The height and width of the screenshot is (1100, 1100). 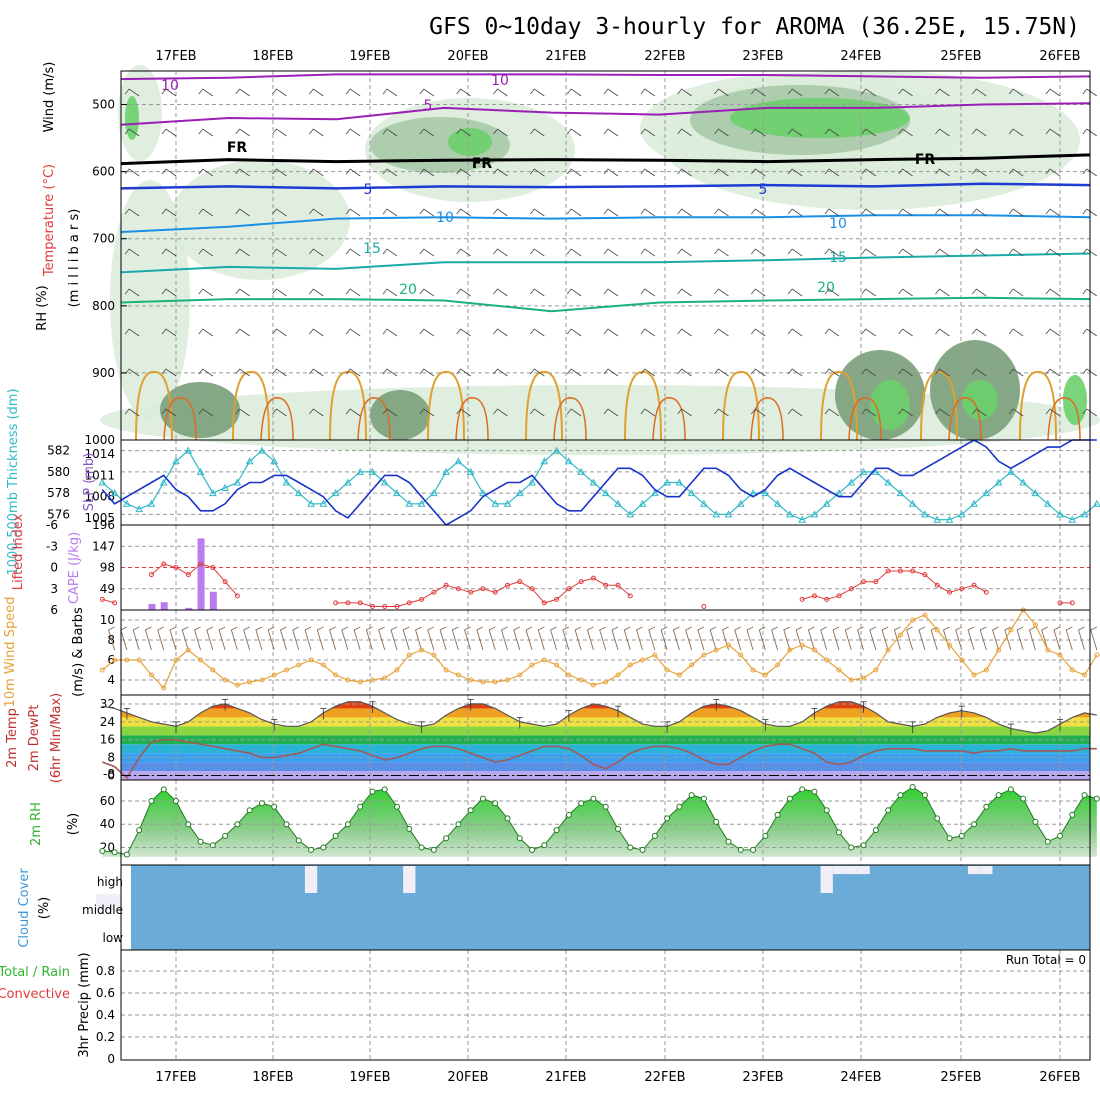 What do you see at coordinates (24, 908) in the screenshot?
I see `axis-label-cloud: Cloud Cover` at bounding box center [24, 908].